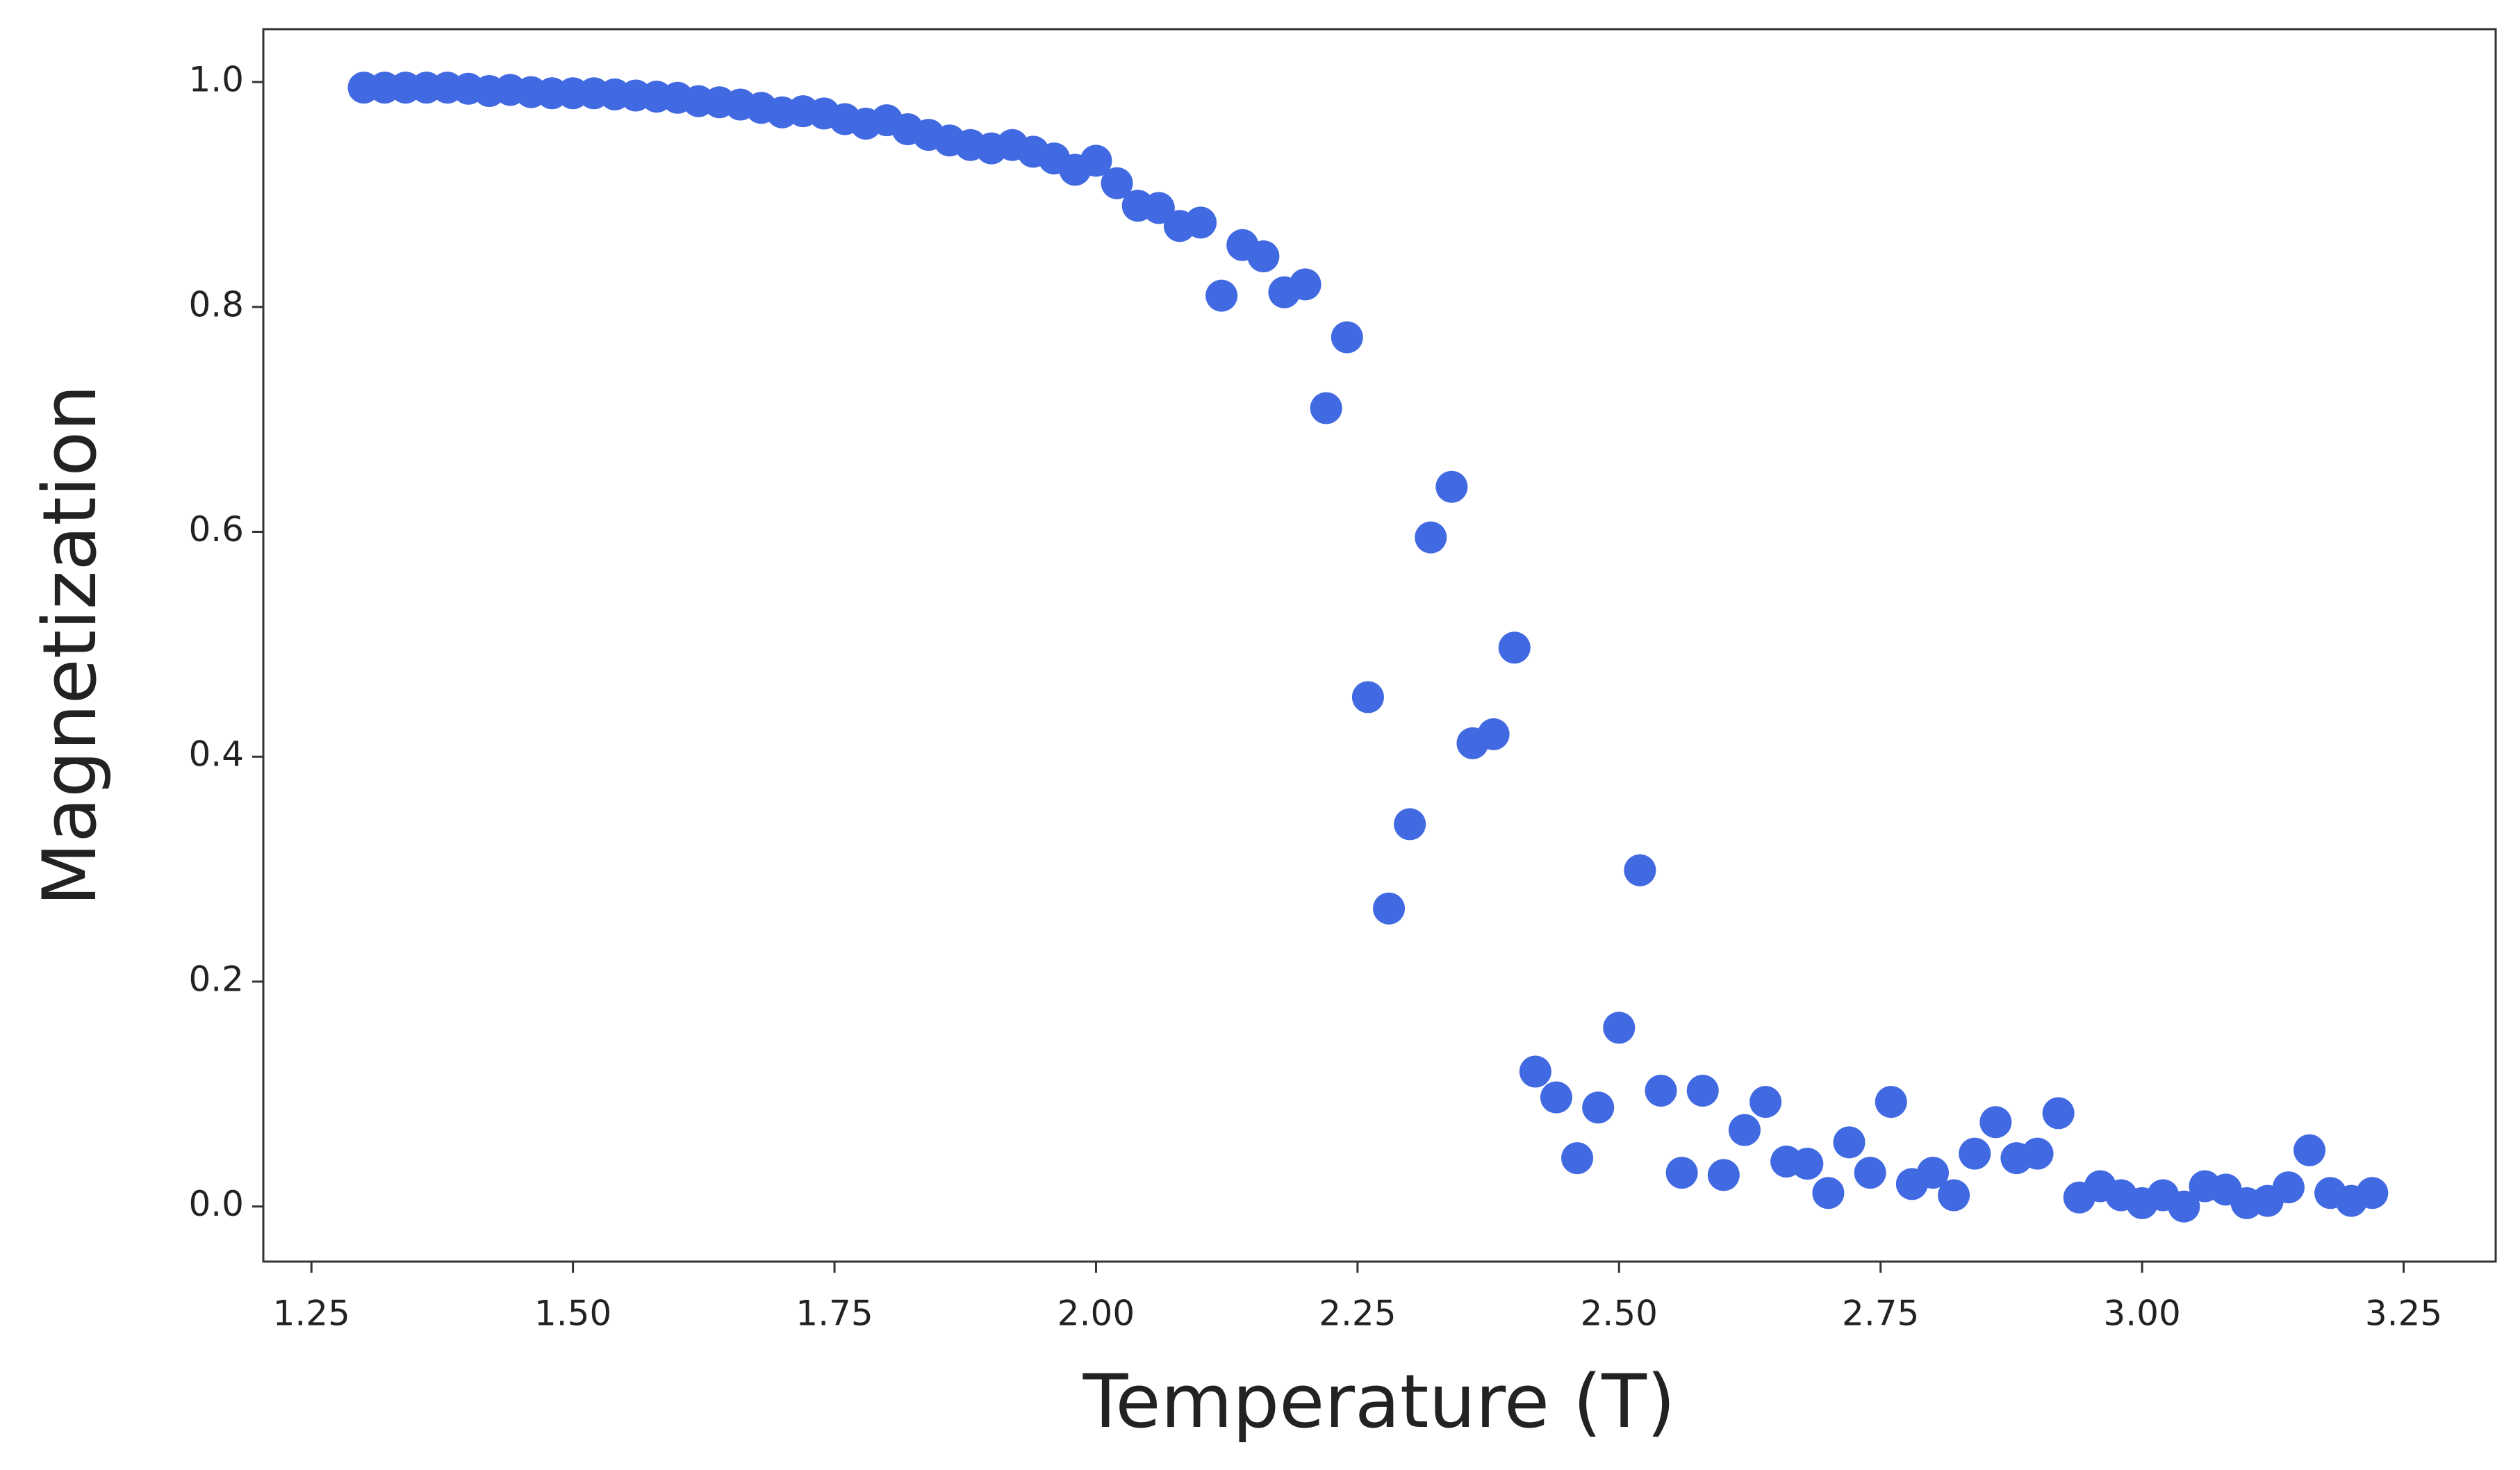  Describe the element at coordinates (2141, 1314) in the screenshot. I see `x-tick-label: 3.00` at that location.